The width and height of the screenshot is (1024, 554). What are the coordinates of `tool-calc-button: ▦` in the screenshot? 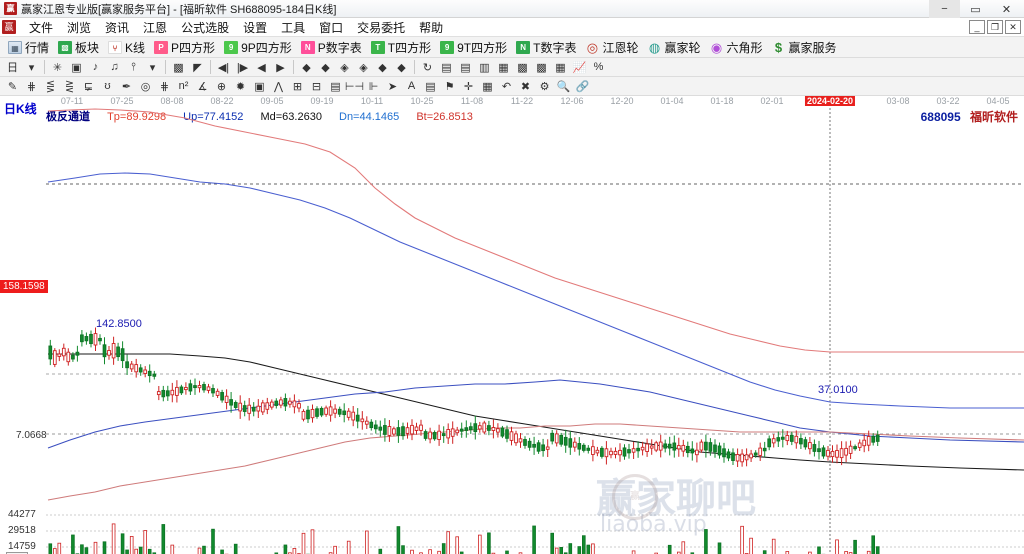 It's located at (503, 67).